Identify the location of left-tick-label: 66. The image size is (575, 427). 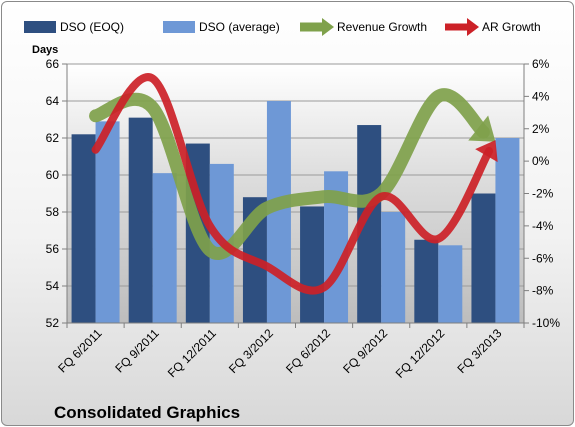
(53, 64).